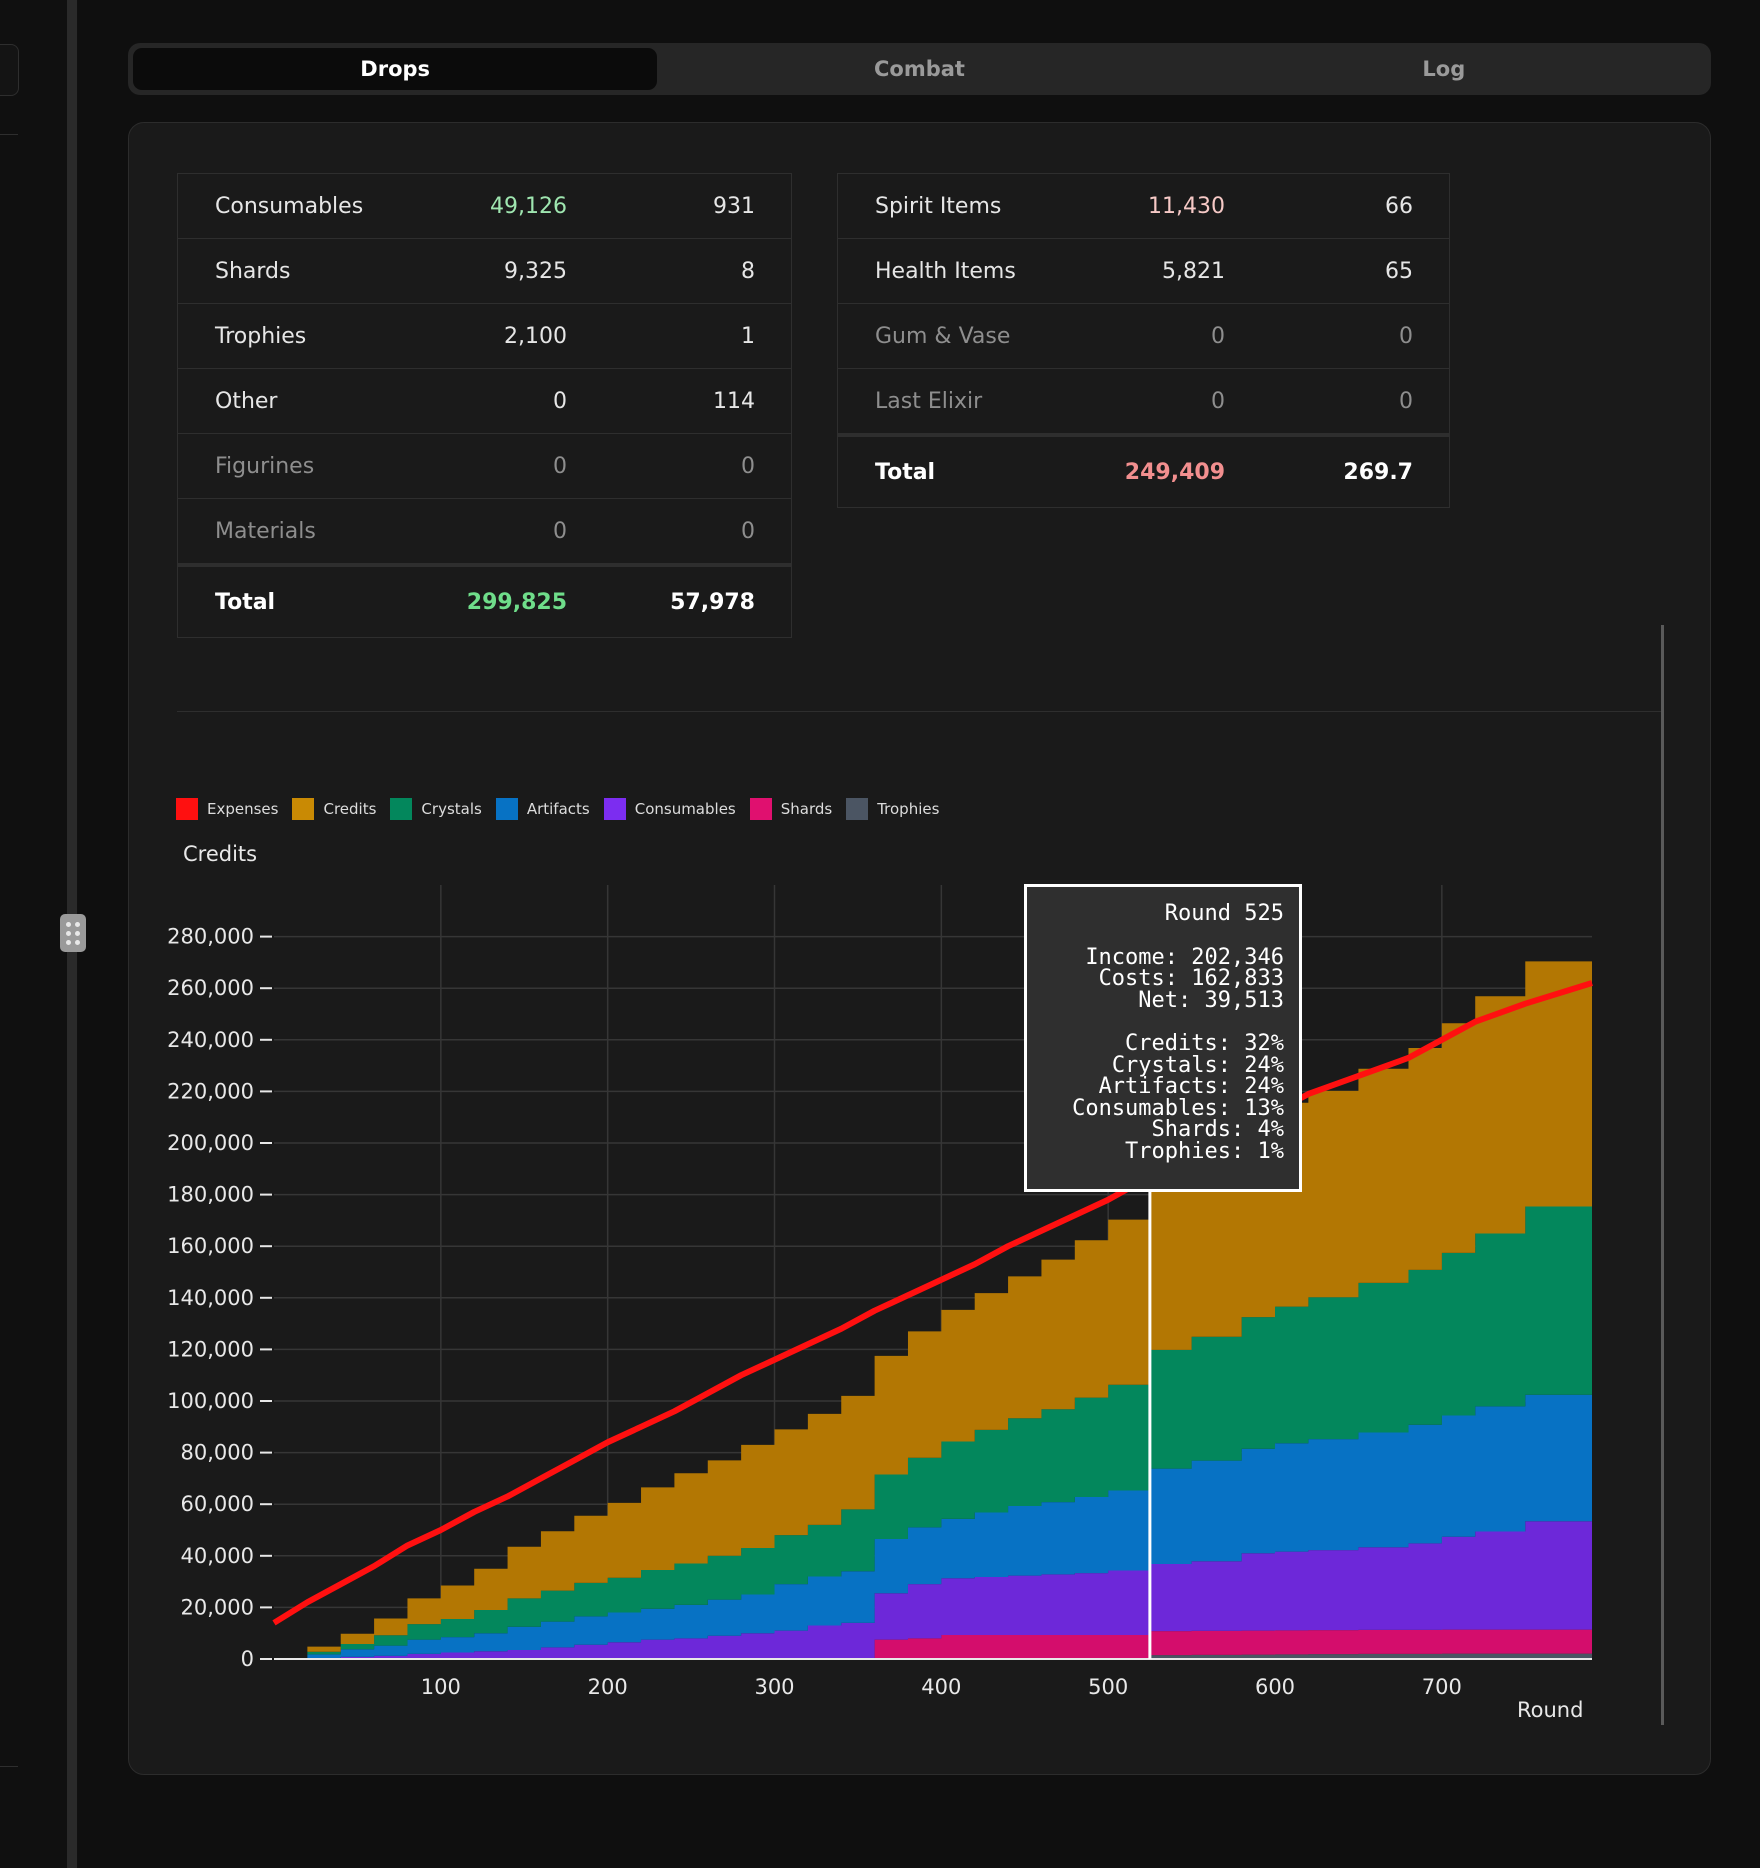 This screenshot has width=1760, height=1868. I want to click on tooltip-shards: Shards: 4%, so click(1217, 1129).